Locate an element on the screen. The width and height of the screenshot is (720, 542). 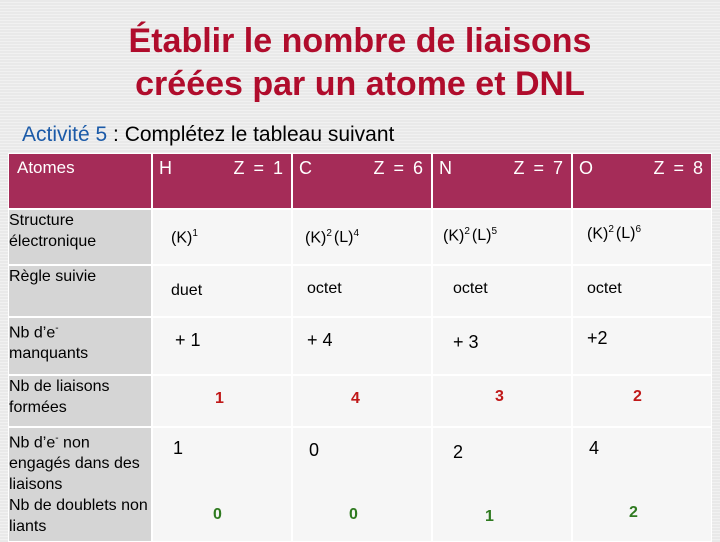
header-atom-c: C Z = 6 is located at coordinates (362, 181).